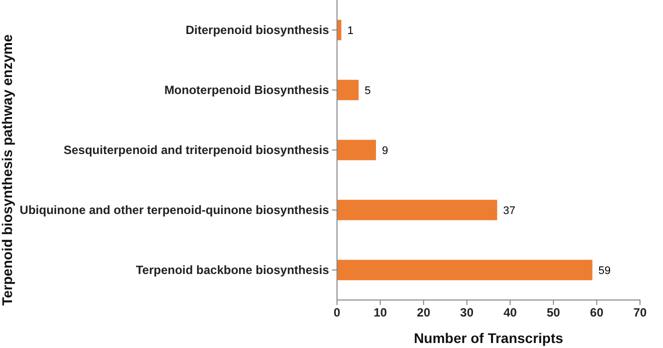 This screenshot has width=663, height=348. What do you see at coordinates (385, 150) in the screenshot?
I see `data-label: 9` at bounding box center [385, 150].